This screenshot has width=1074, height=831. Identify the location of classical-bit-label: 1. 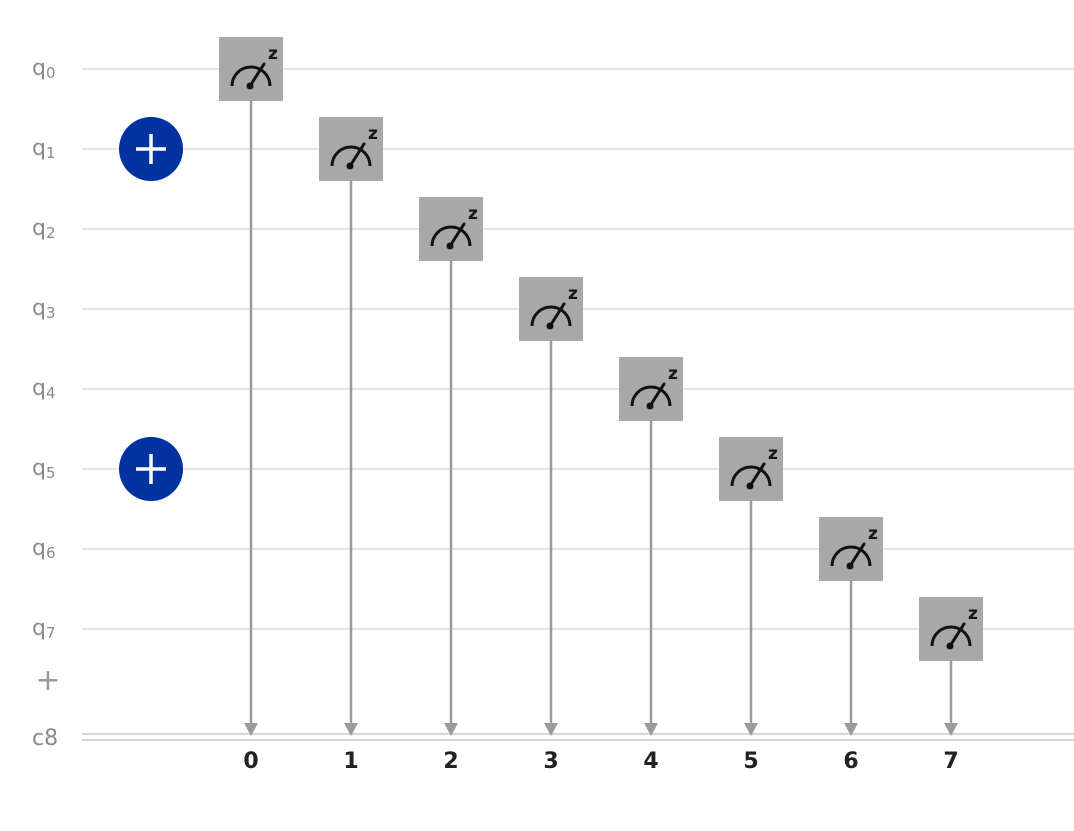
(350, 761).